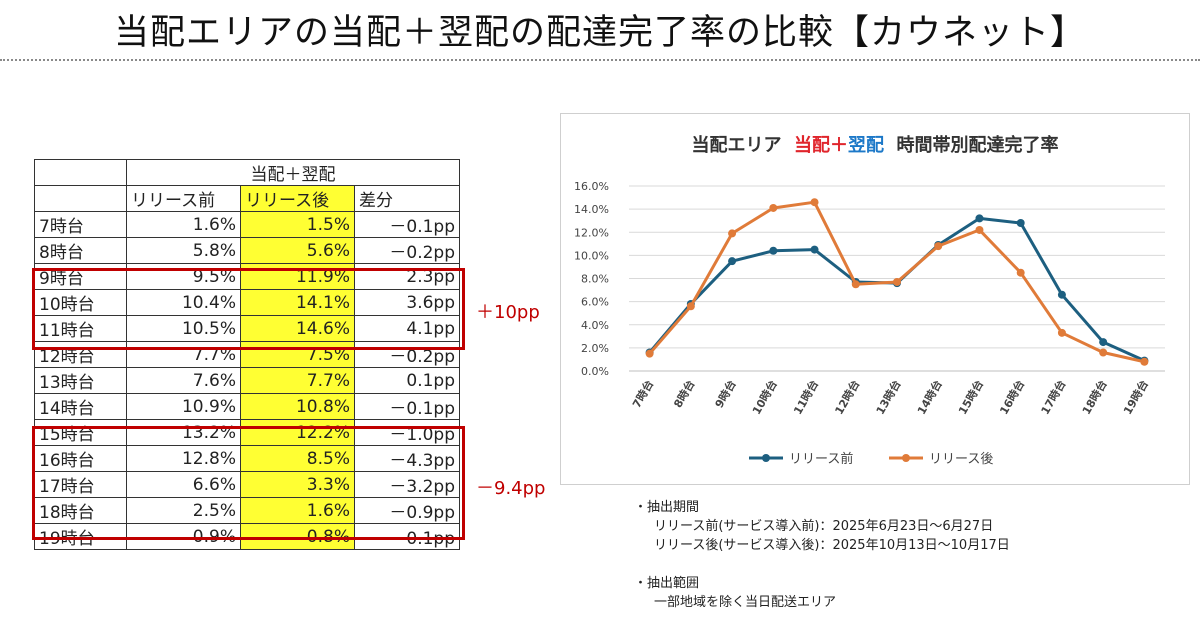 This screenshot has width=1200, height=630. What do you see at coordinates (745, 602) in the screenshot?
I see `notes-range-text: 一部地域を除く当日配送エリア` at bounding box center [745, 602].